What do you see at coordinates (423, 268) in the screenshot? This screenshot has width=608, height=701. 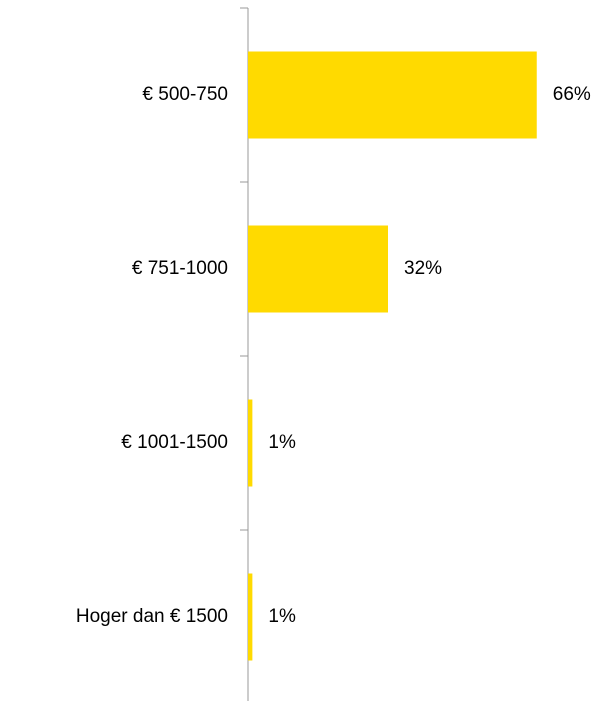 I see `value-label: 32%` at bounding box center [423, 268].